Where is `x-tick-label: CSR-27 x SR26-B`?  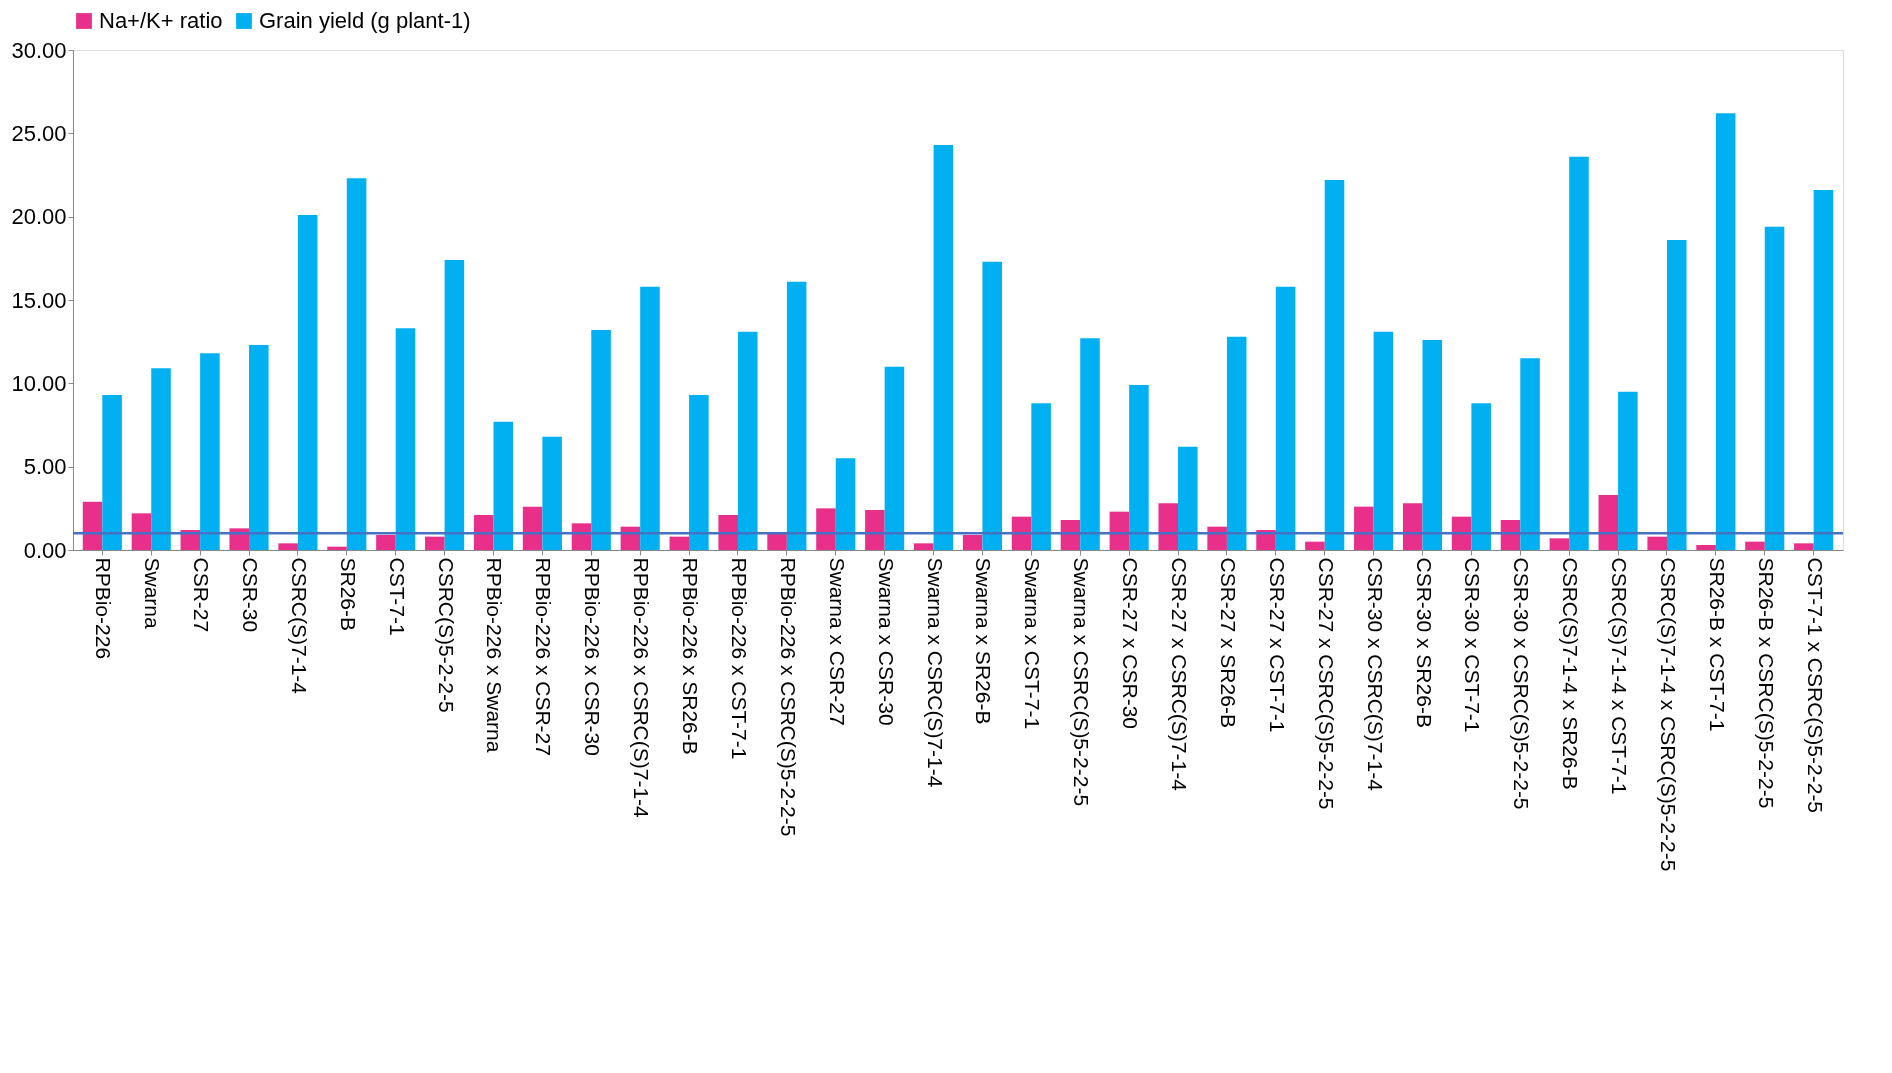 x-tick-label: CSR-27 x SR26-B is located at coordinates (1228, 642).